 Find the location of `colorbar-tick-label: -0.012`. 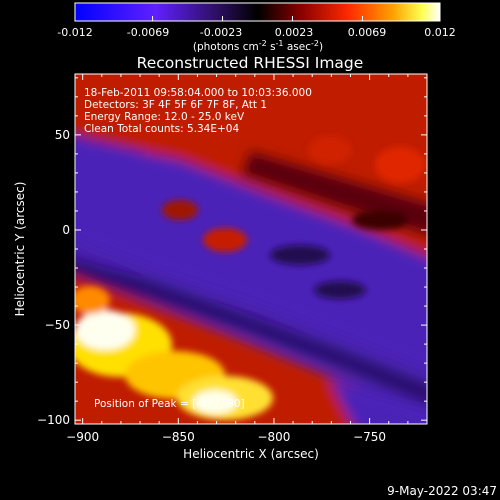

colorbar-tick-label: -0.012 is located at coordinates (74, 32).